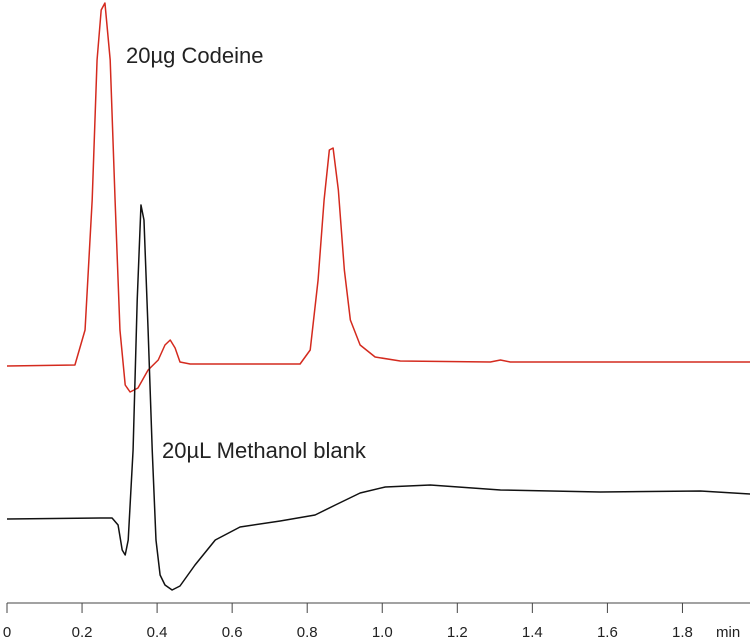 The width and height of the screenshot is (750, 641). What do you see at coordinates (7, 632) in the screenshot?
I see `x-tick-label: 0` at bounding box center [7, 632].